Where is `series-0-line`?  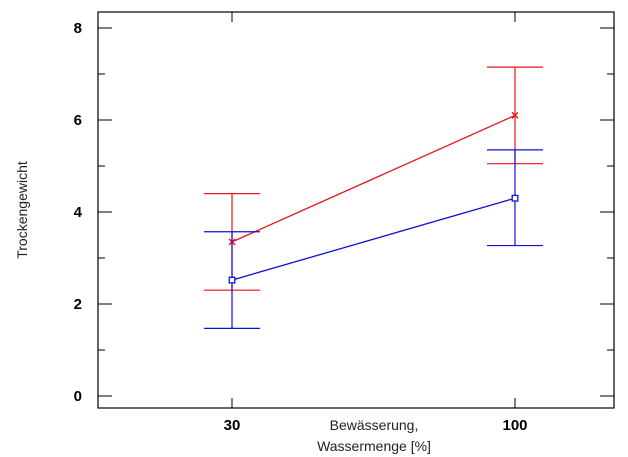
series-0-line is located at coordinates (373, 178).